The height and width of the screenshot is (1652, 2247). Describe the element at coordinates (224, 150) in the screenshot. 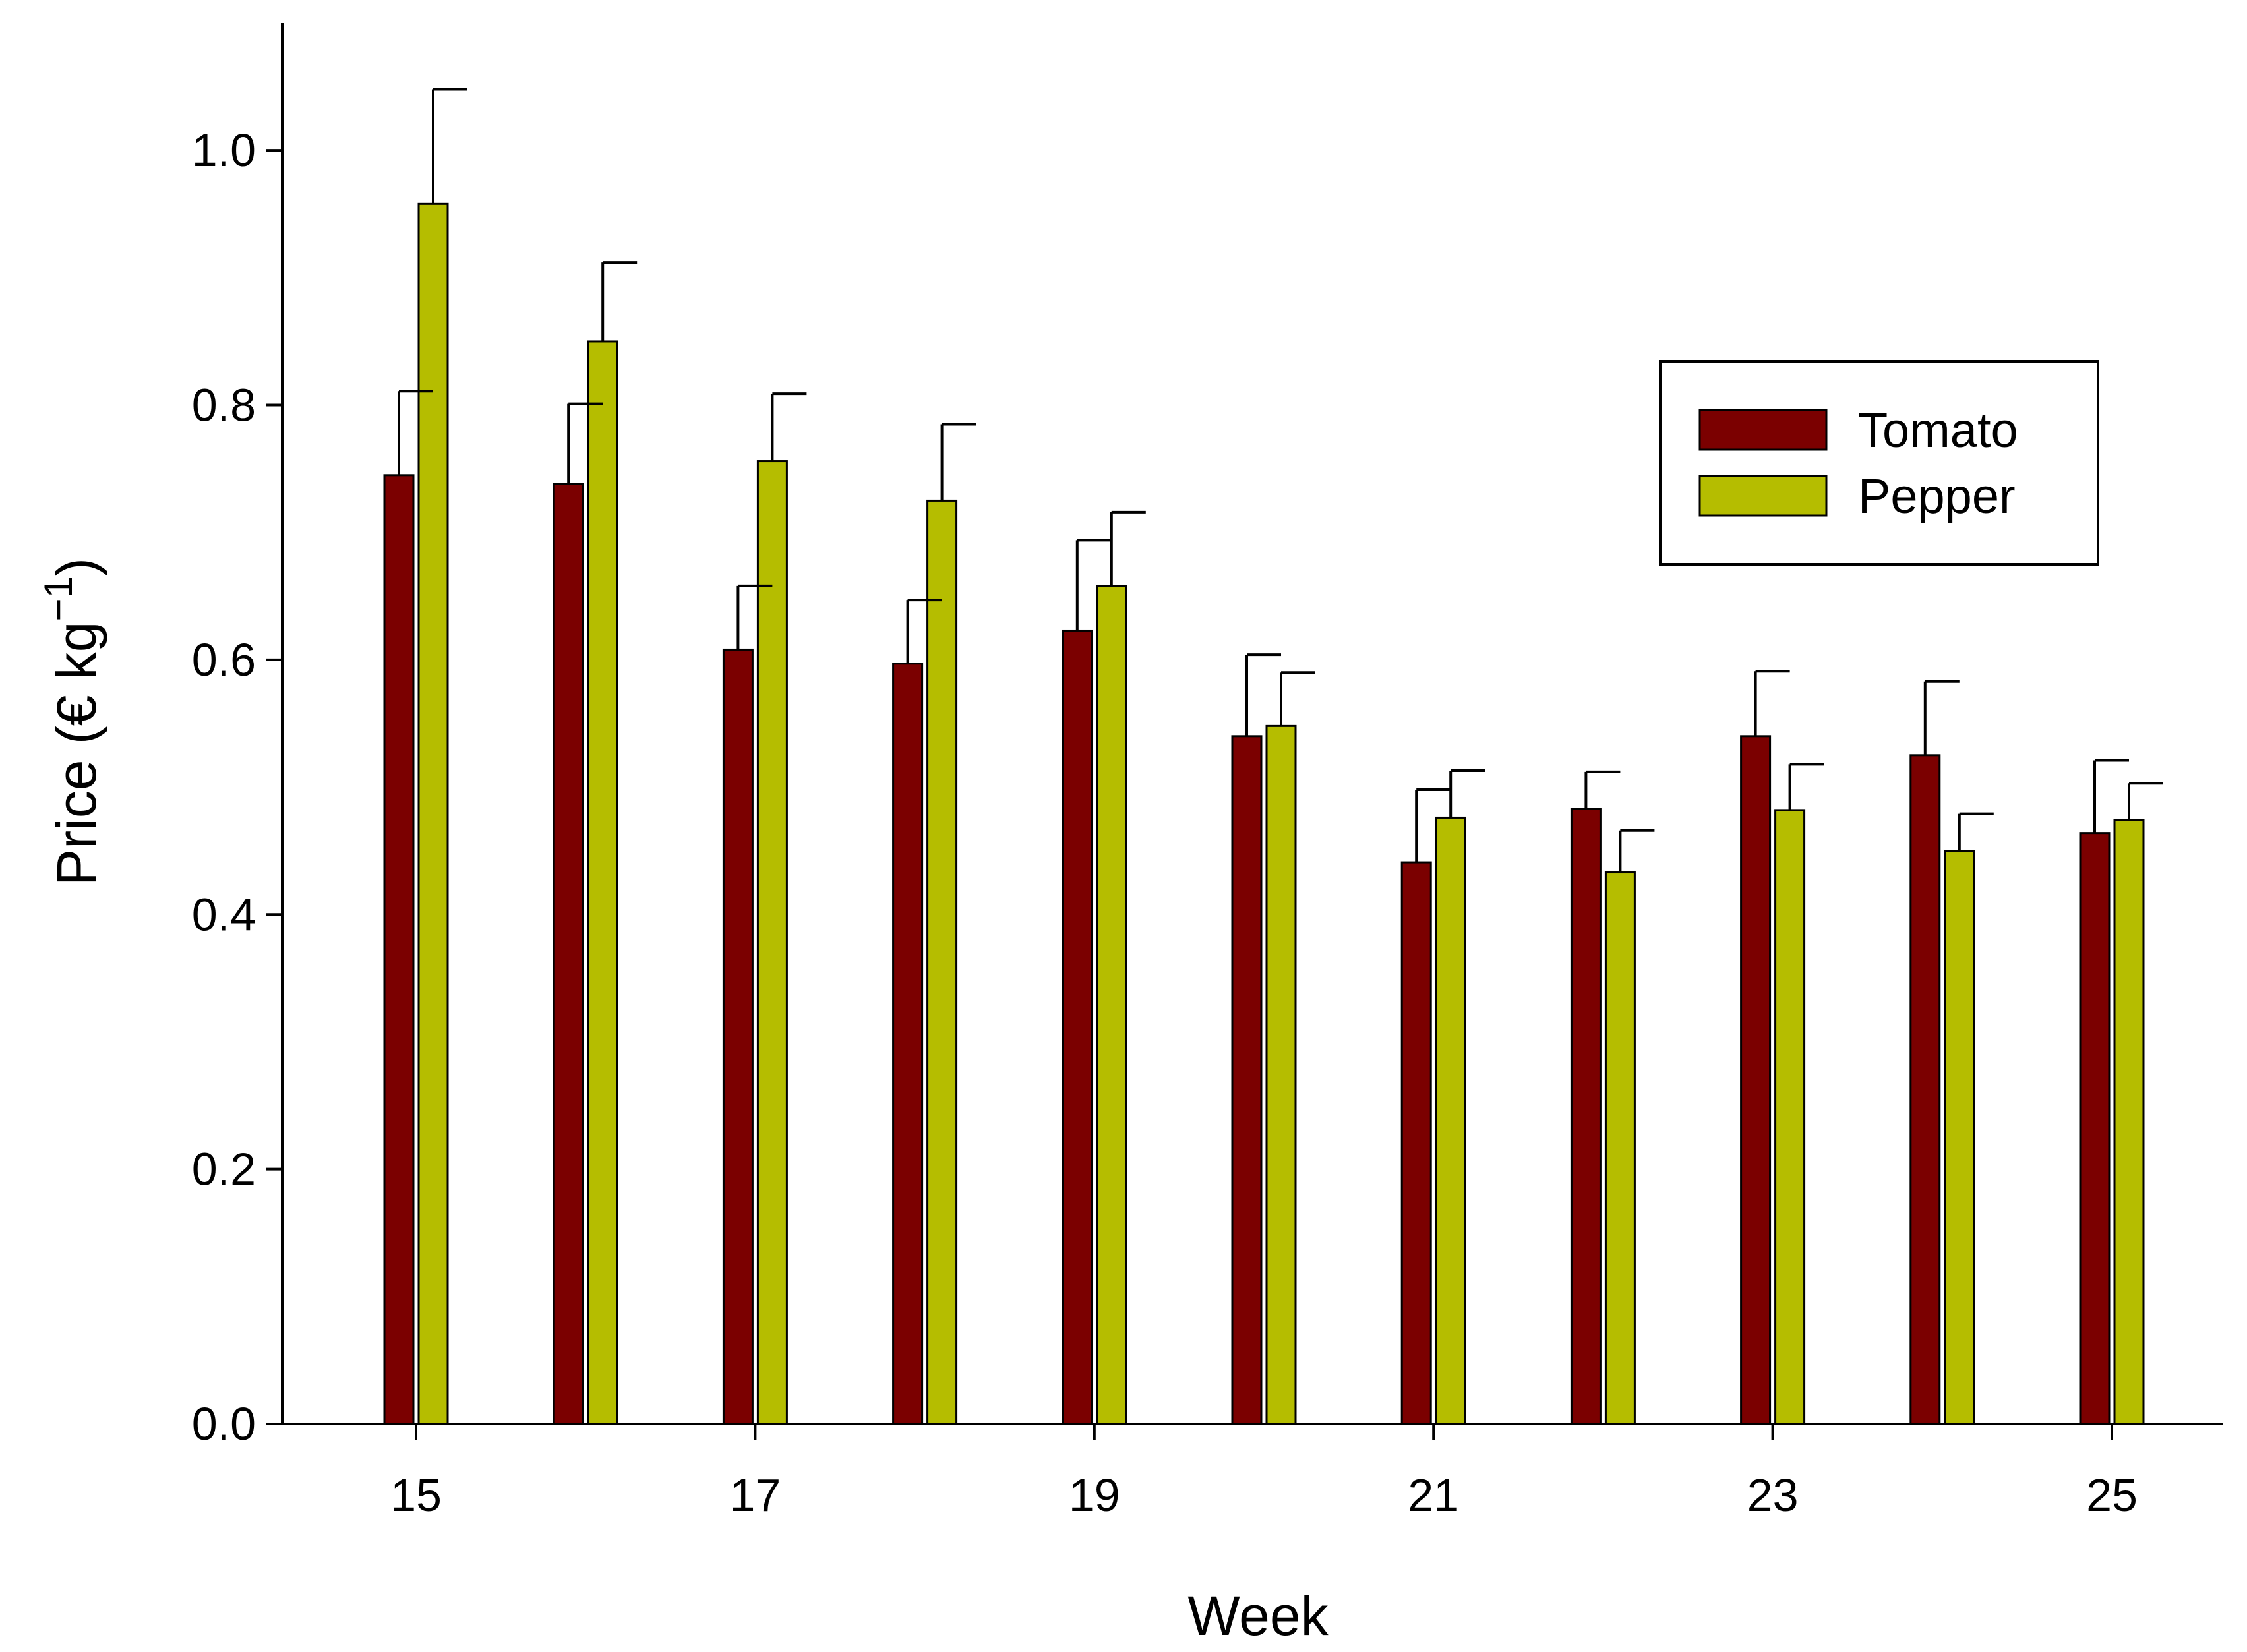

I see `y-tick-label: 1.0` at that location.